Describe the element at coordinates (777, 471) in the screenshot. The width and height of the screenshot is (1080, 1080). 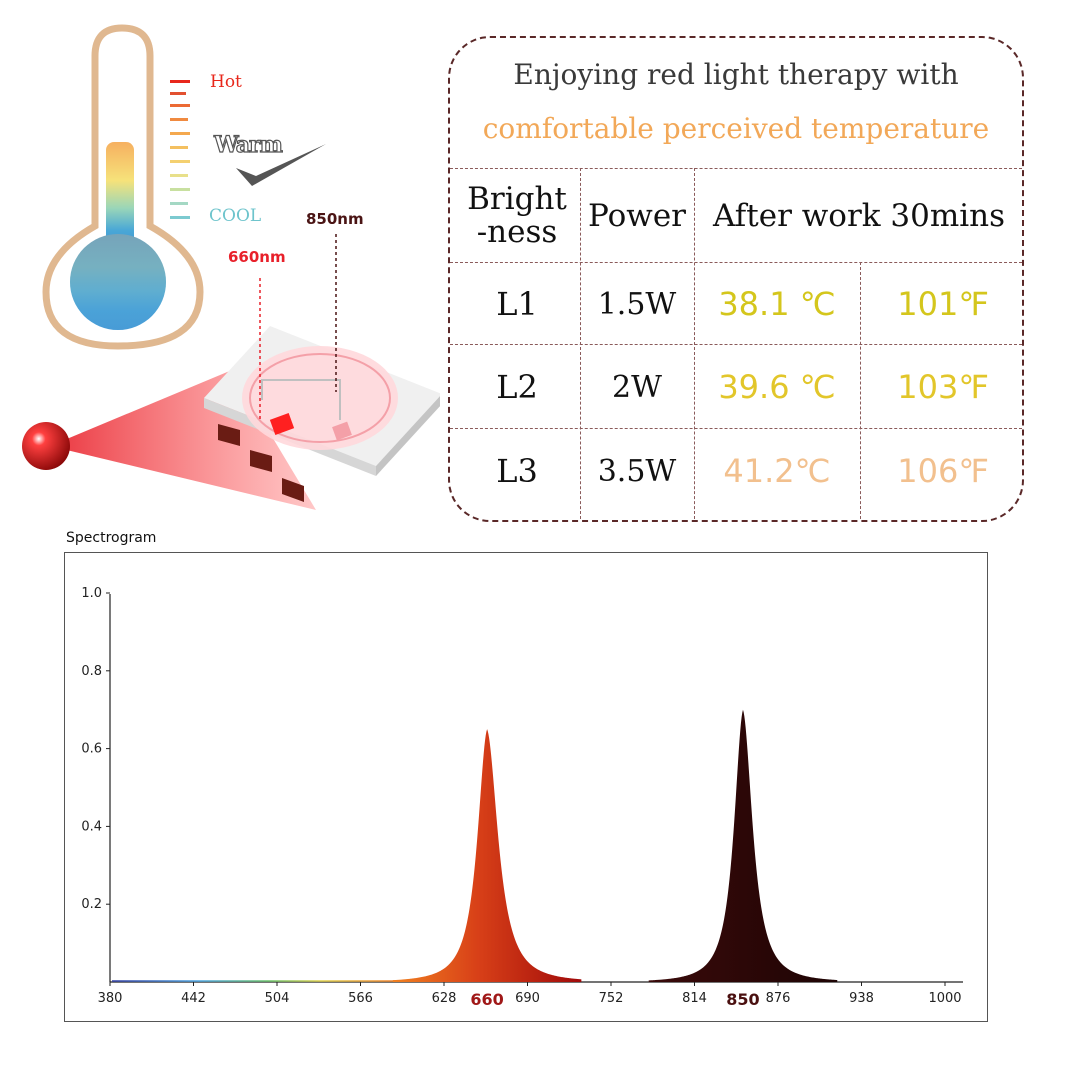
I see `row-celsius: 41.2℃` at that location.